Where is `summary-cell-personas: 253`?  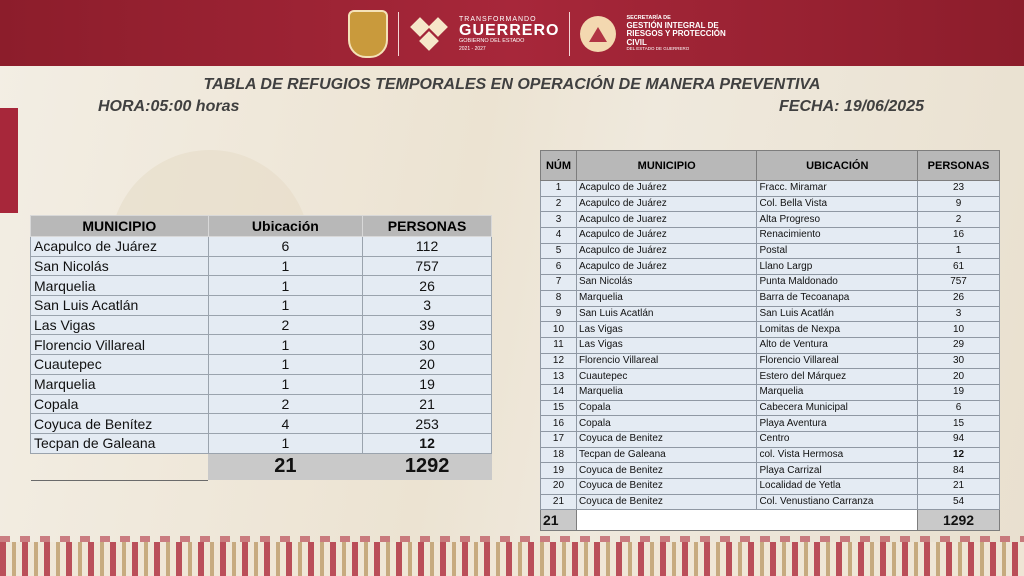
summary-cell-personas: 253 is located at coordinates (427, 423).